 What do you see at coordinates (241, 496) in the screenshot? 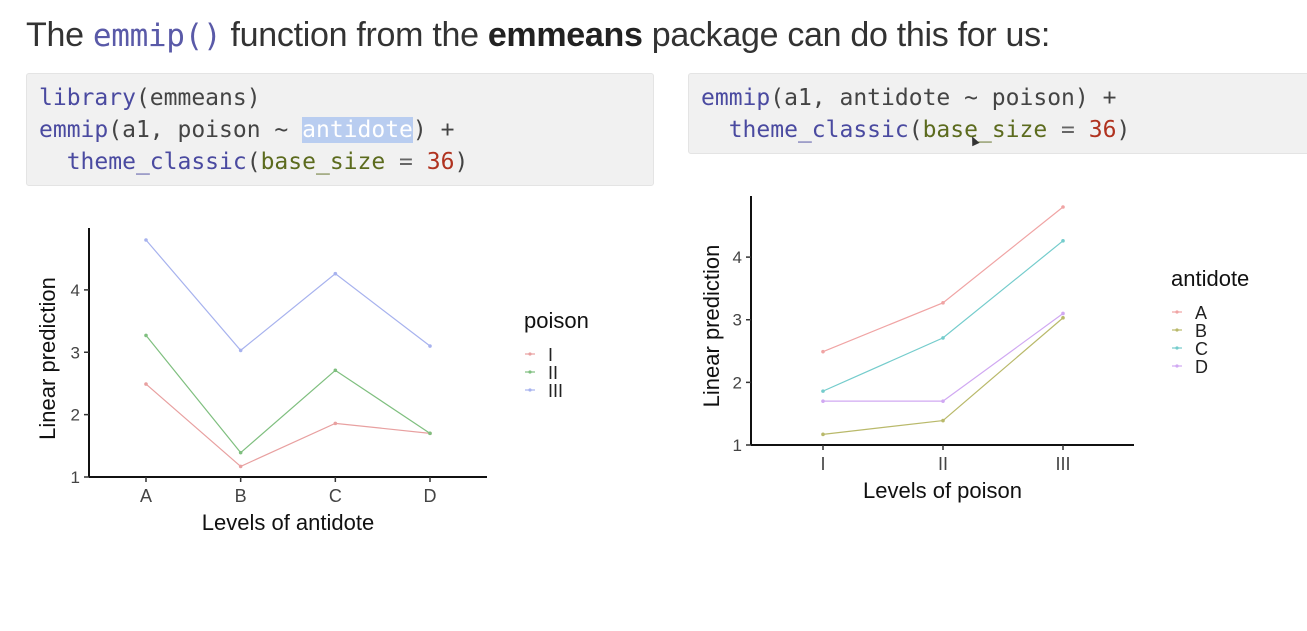
I see `x-tick-label: B` at bounding box center [241, 496].